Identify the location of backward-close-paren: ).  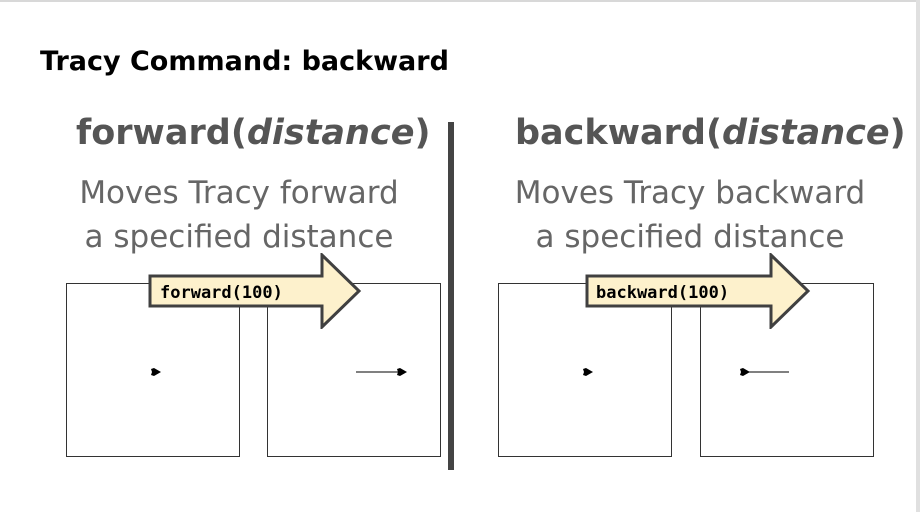
(897, 133).